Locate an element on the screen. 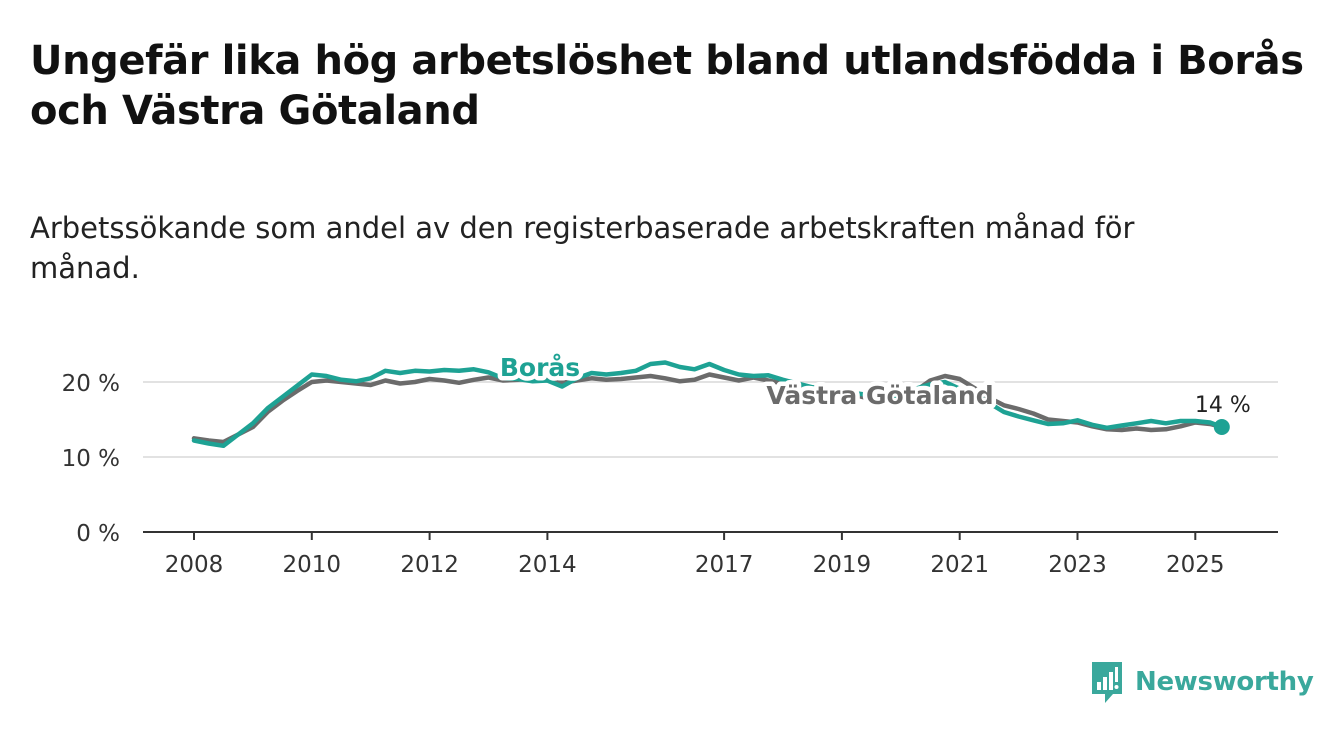  x-tick-label: 2012 is located at coordinates (429, 565).